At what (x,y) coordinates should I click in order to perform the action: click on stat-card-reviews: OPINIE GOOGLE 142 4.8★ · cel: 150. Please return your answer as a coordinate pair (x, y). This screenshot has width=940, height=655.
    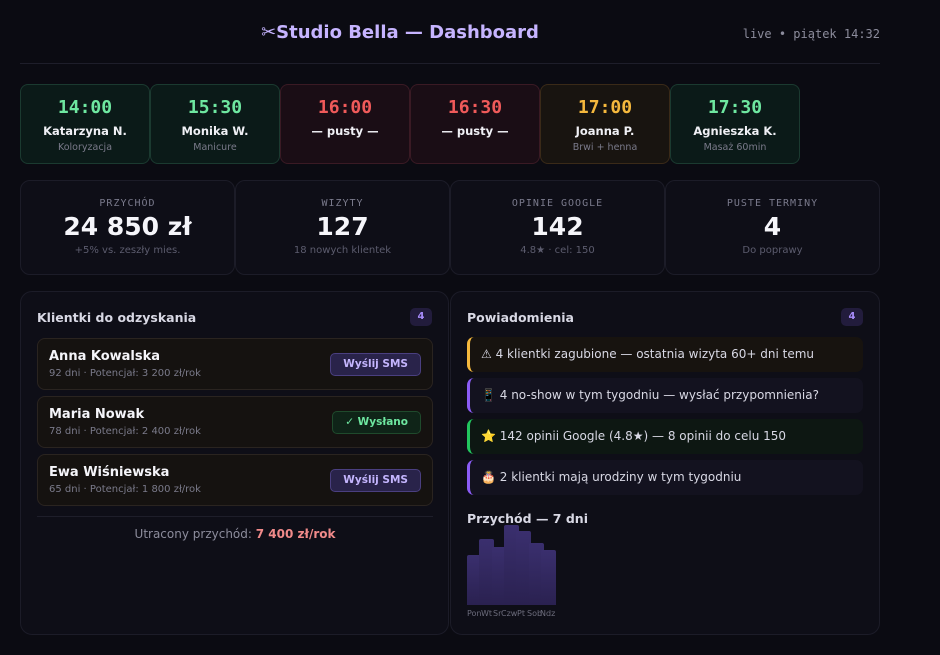
    Looking at the image, I should click on (557, 227).